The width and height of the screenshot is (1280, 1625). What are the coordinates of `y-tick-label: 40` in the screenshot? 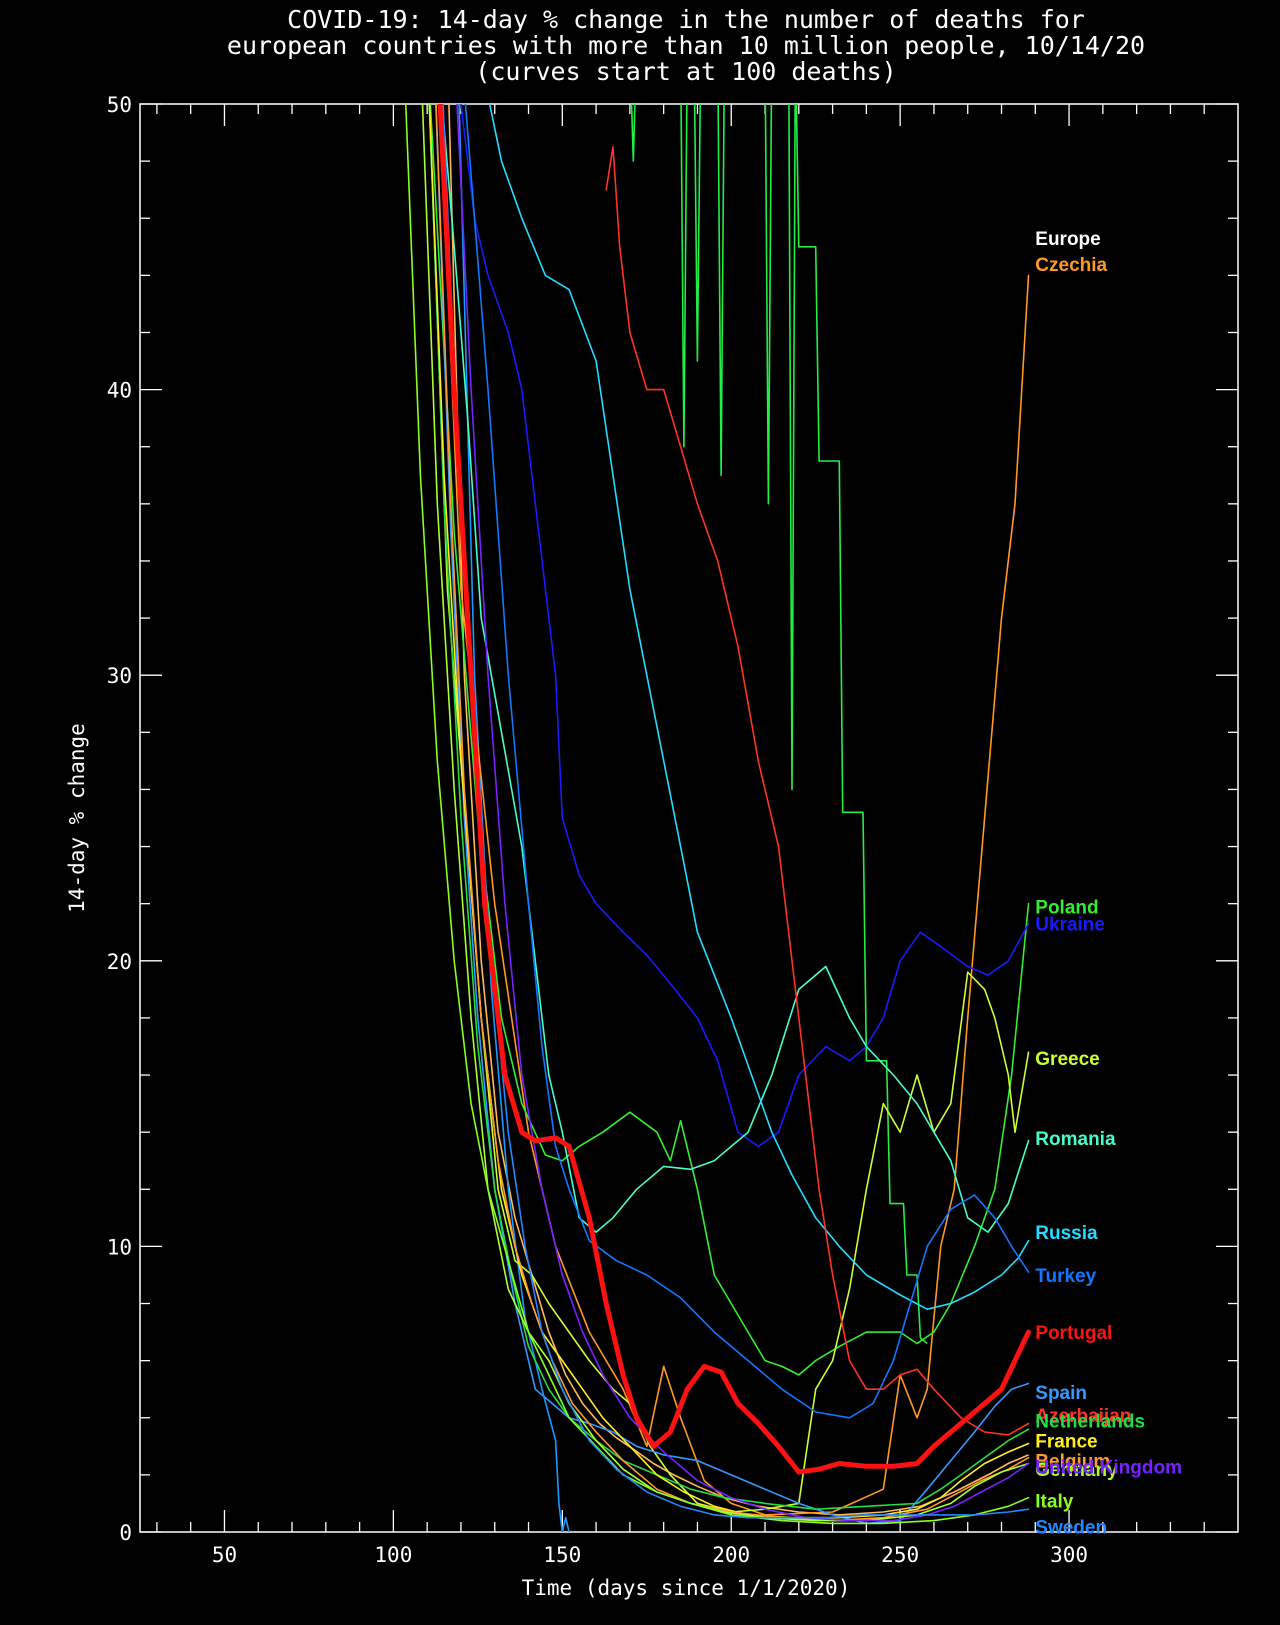 It's located at (119, 391).